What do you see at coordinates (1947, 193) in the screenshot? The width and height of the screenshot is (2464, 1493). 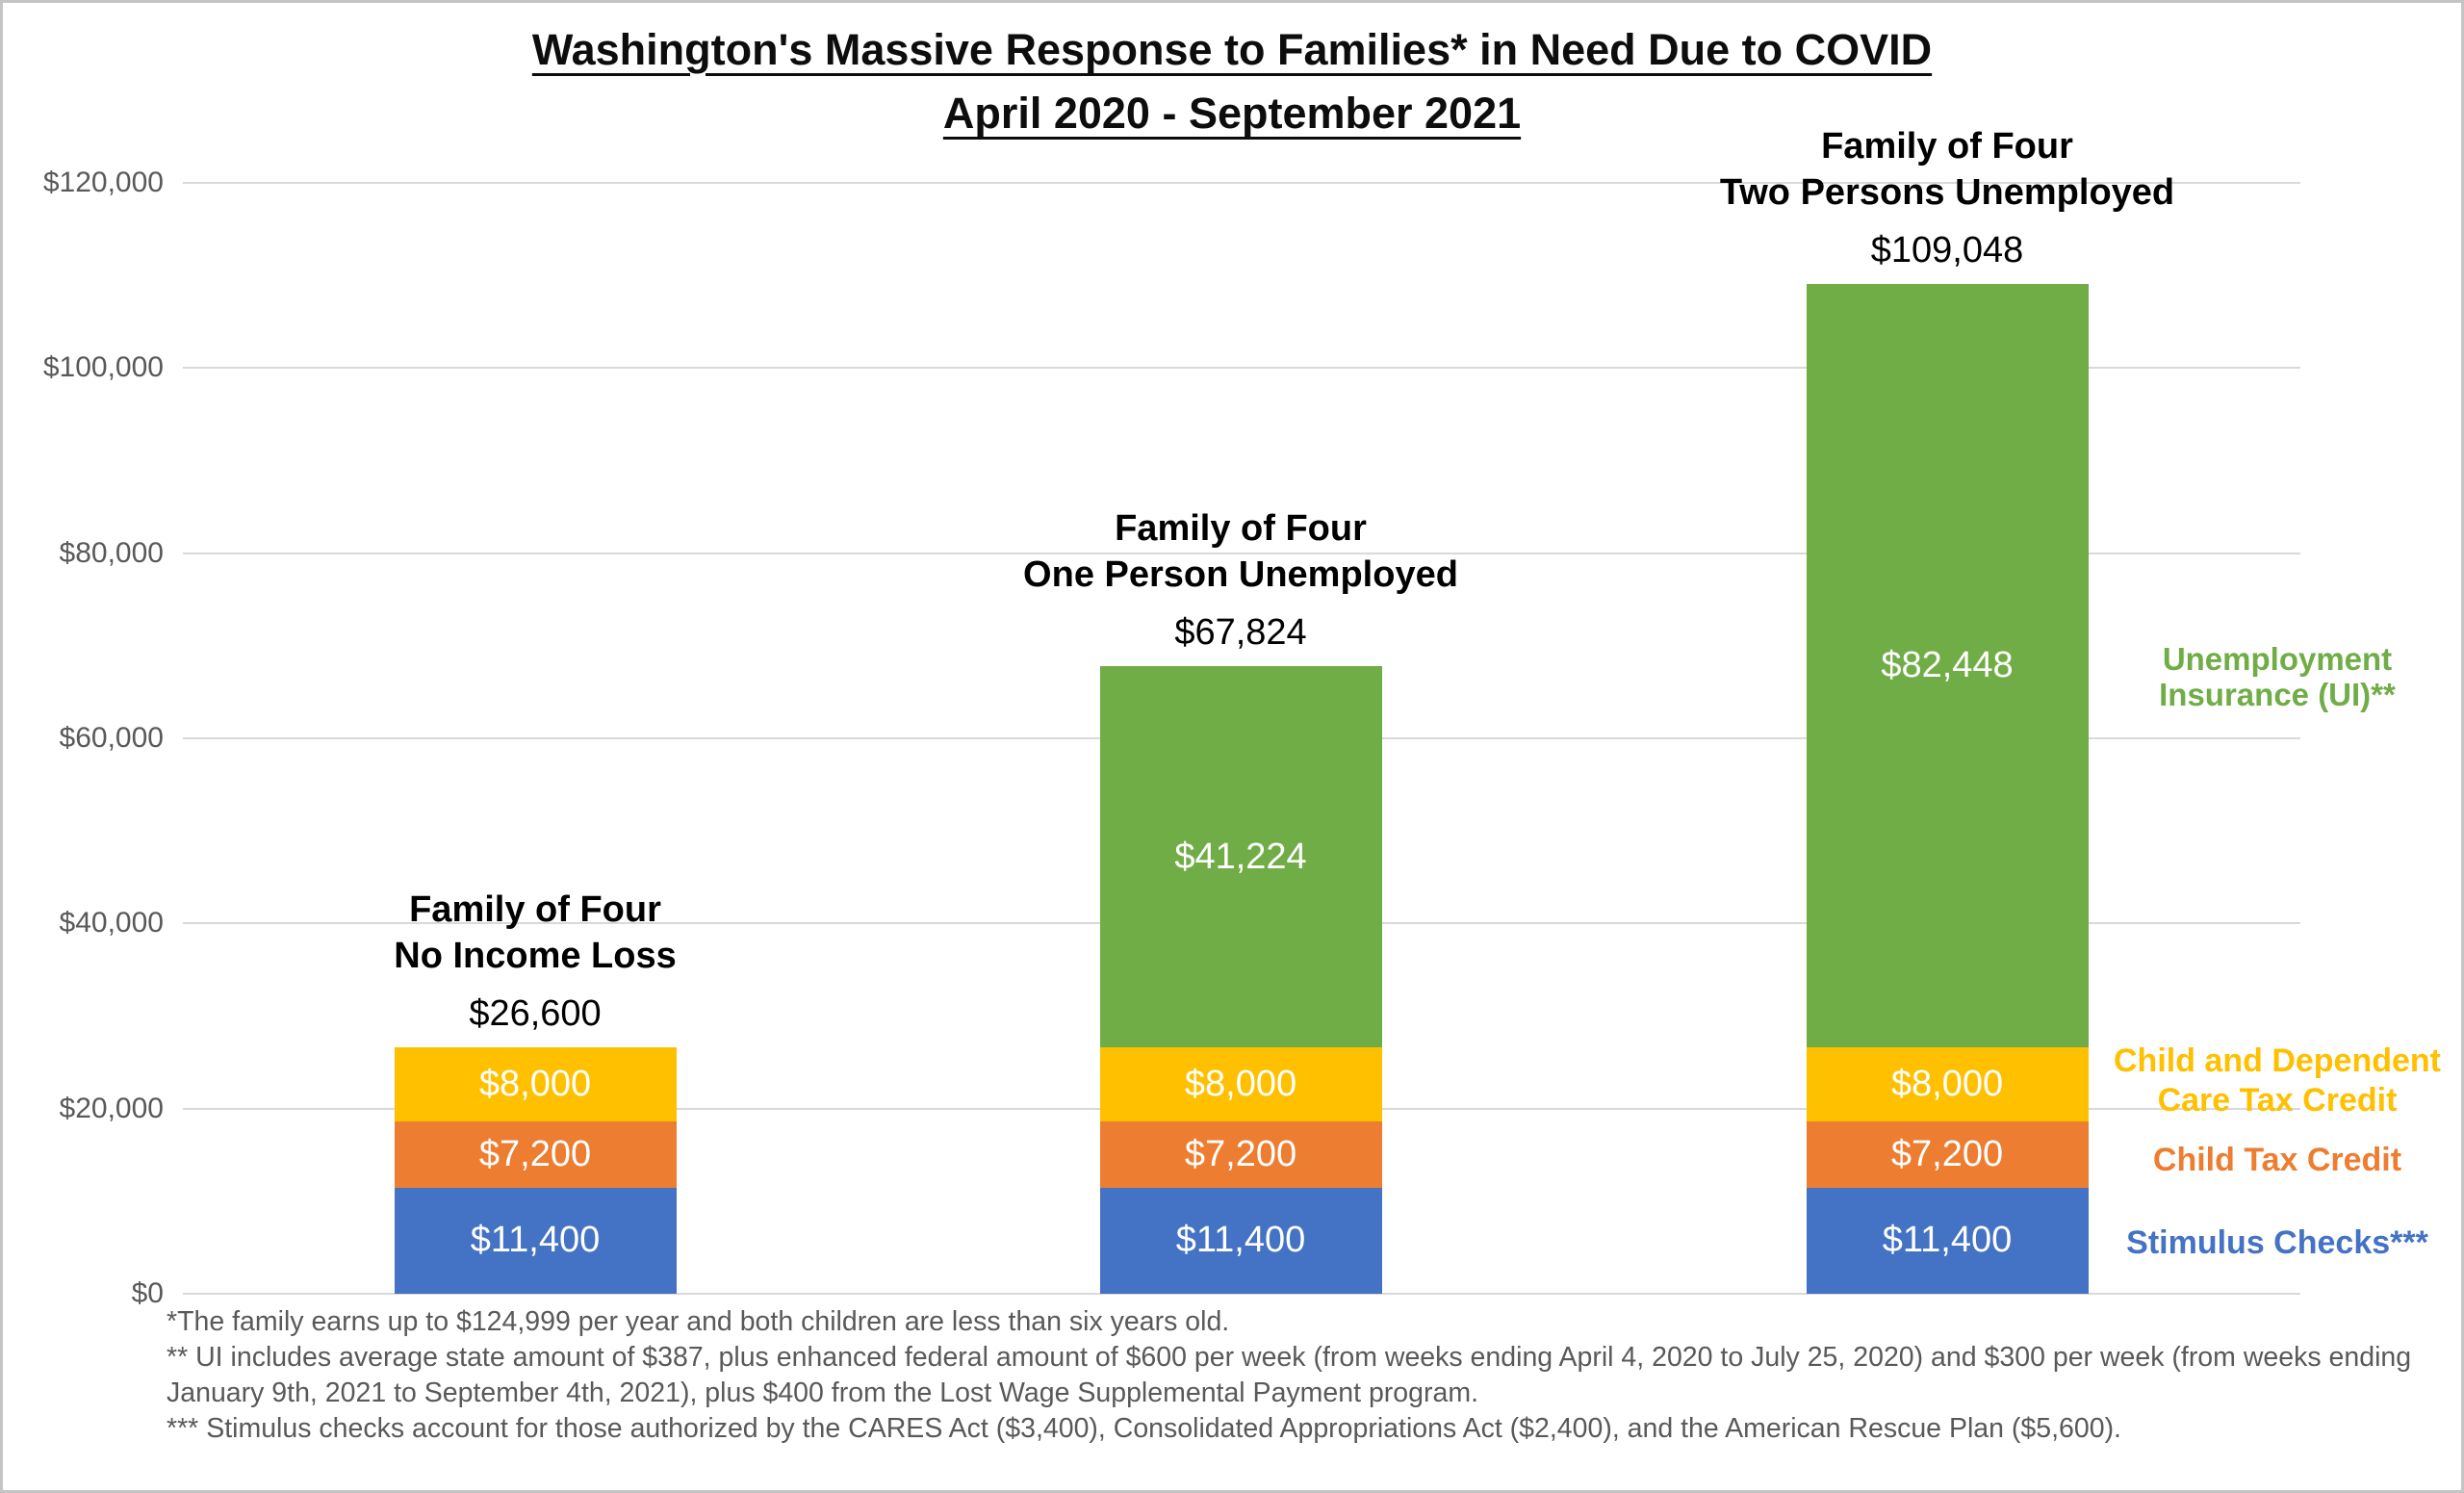 I see `bar-category-label-line: Two Persons Unemployed` at bounding box center [1947, 193].